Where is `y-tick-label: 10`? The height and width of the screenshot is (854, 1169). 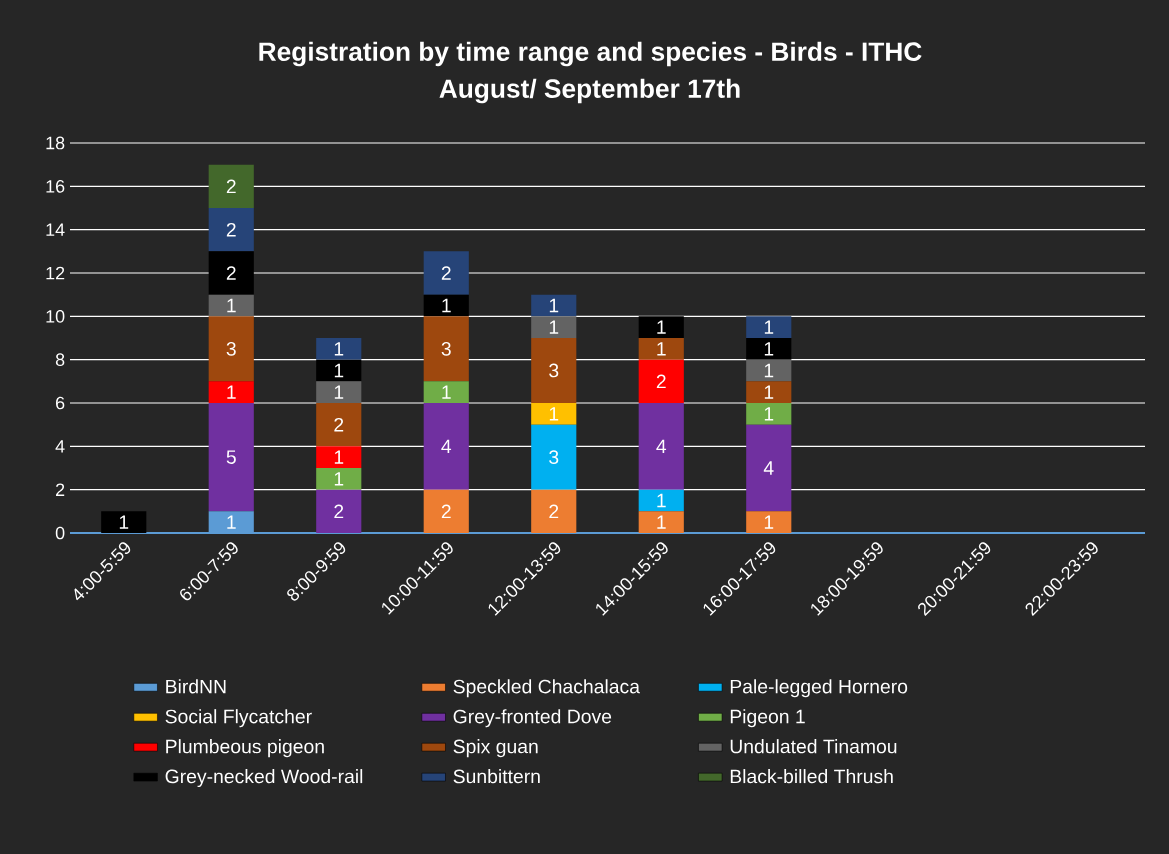
y-tick-label: 10 is located at coordinates (55, 316).